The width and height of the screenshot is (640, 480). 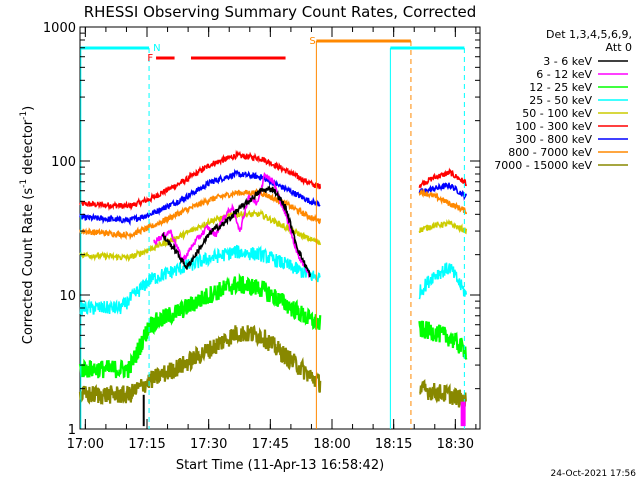 What do you see at coordinates (28, 266) in the screenshot?
I see `y-axis-label-part-1: Corrected Count Rate (s` at bounding box center [28, 266].